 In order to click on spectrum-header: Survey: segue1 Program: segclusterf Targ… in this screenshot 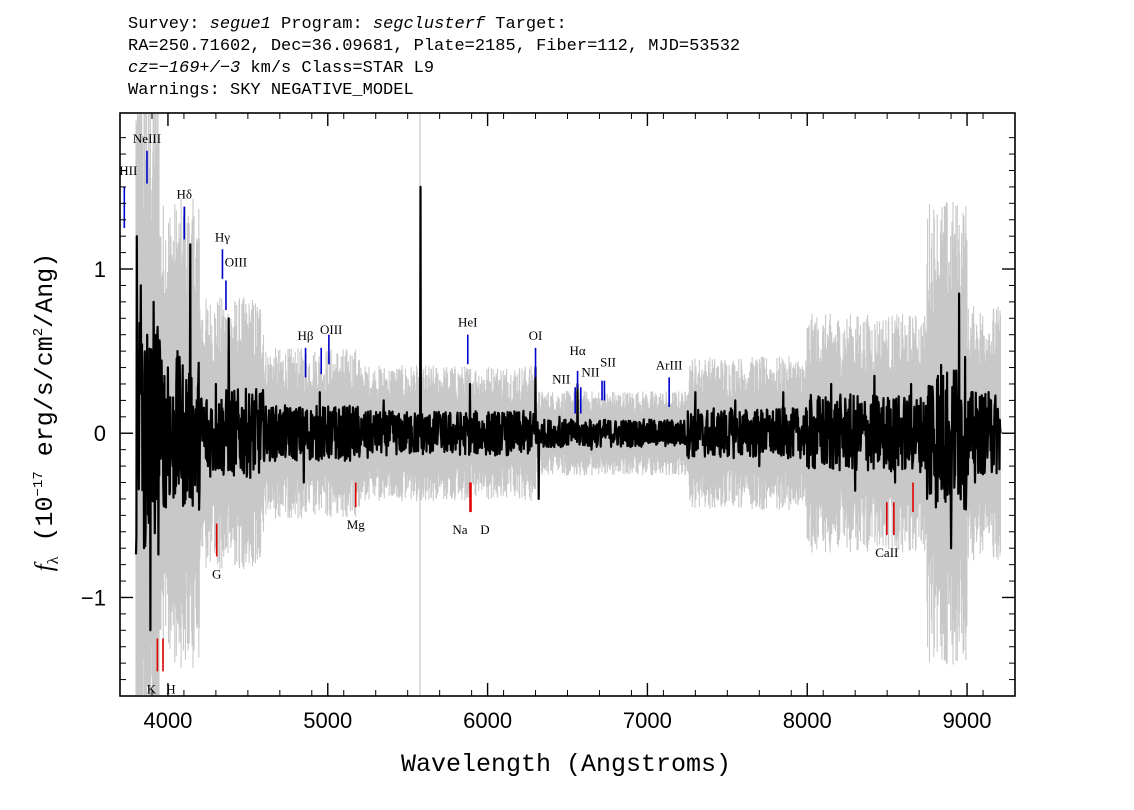, I will do `click(434, 58)`.